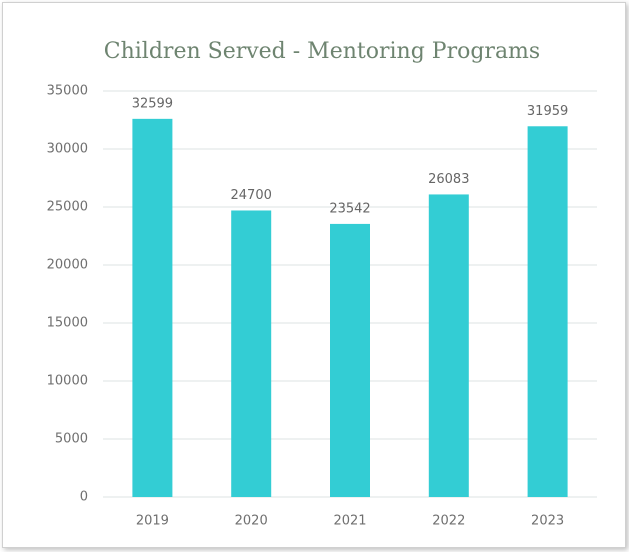  I want to click on x-tick-label: 2020, so click(251, 521).